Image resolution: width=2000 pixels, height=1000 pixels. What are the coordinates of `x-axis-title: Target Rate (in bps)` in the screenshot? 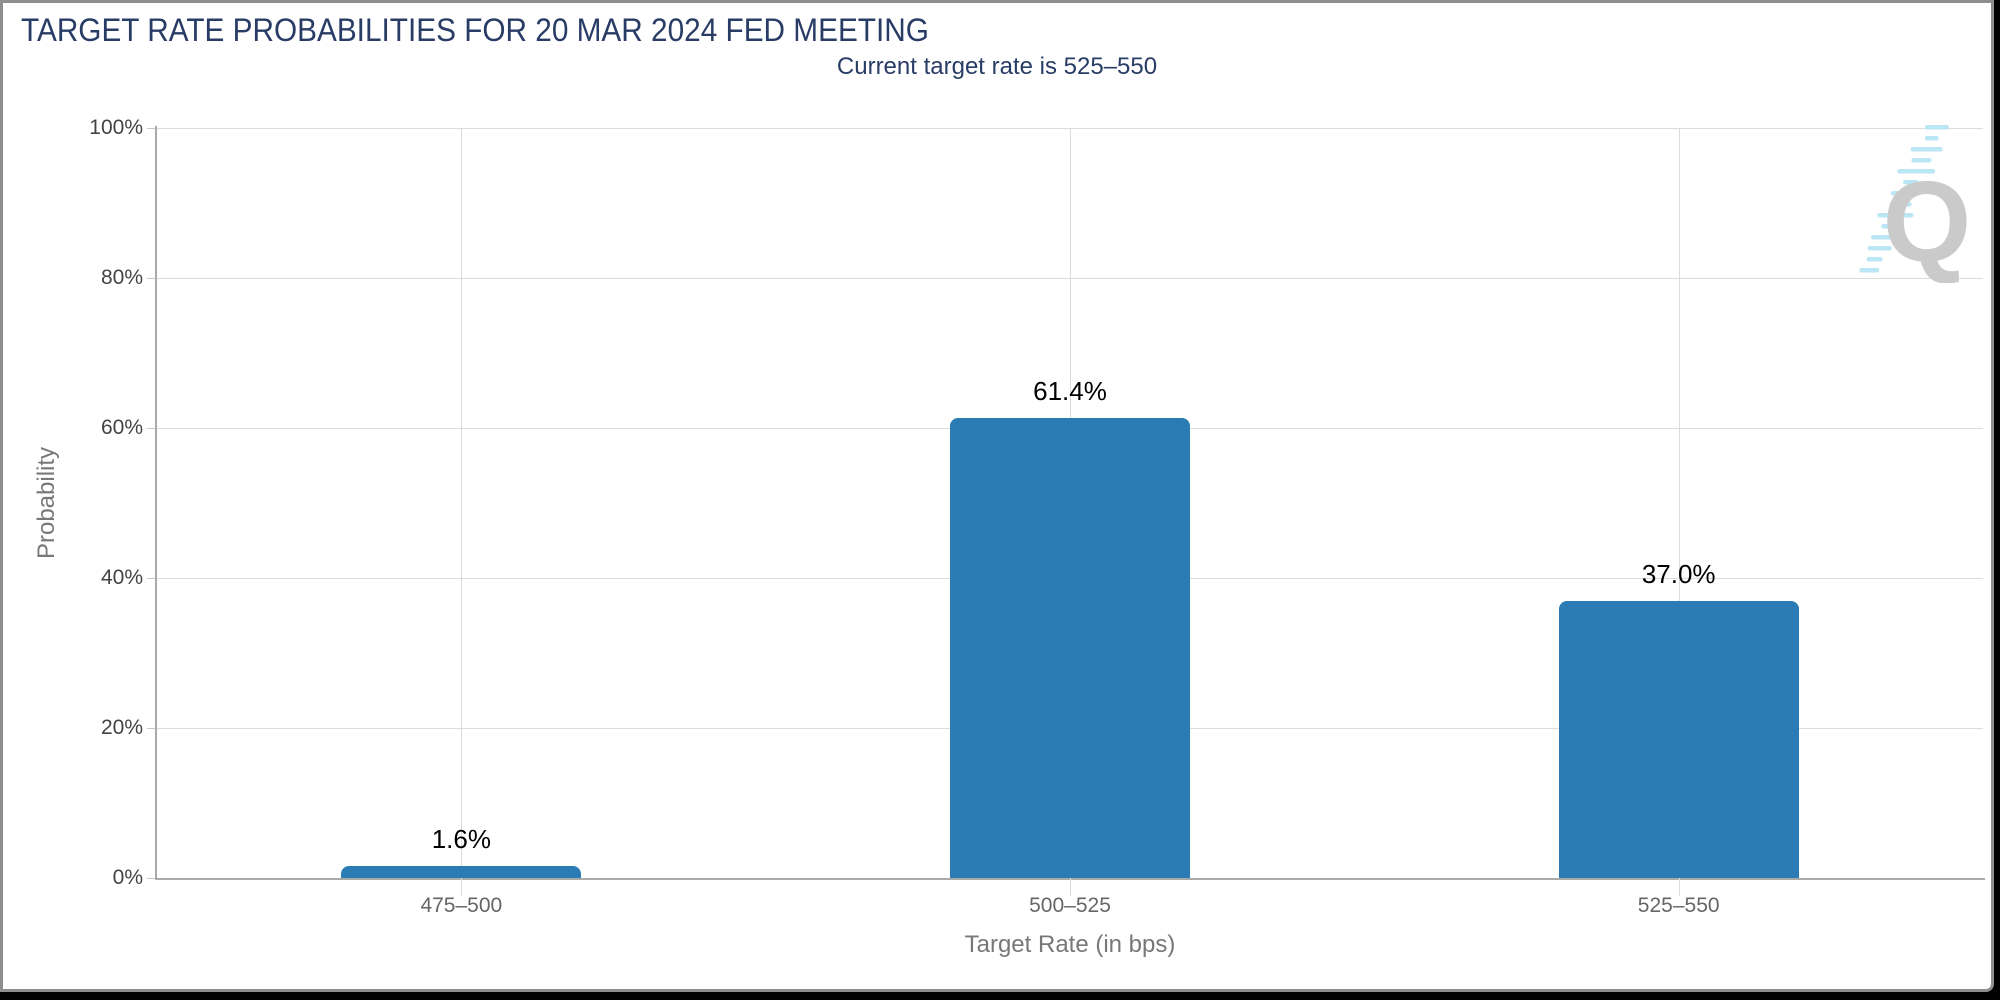 It's located at (1070, 944).